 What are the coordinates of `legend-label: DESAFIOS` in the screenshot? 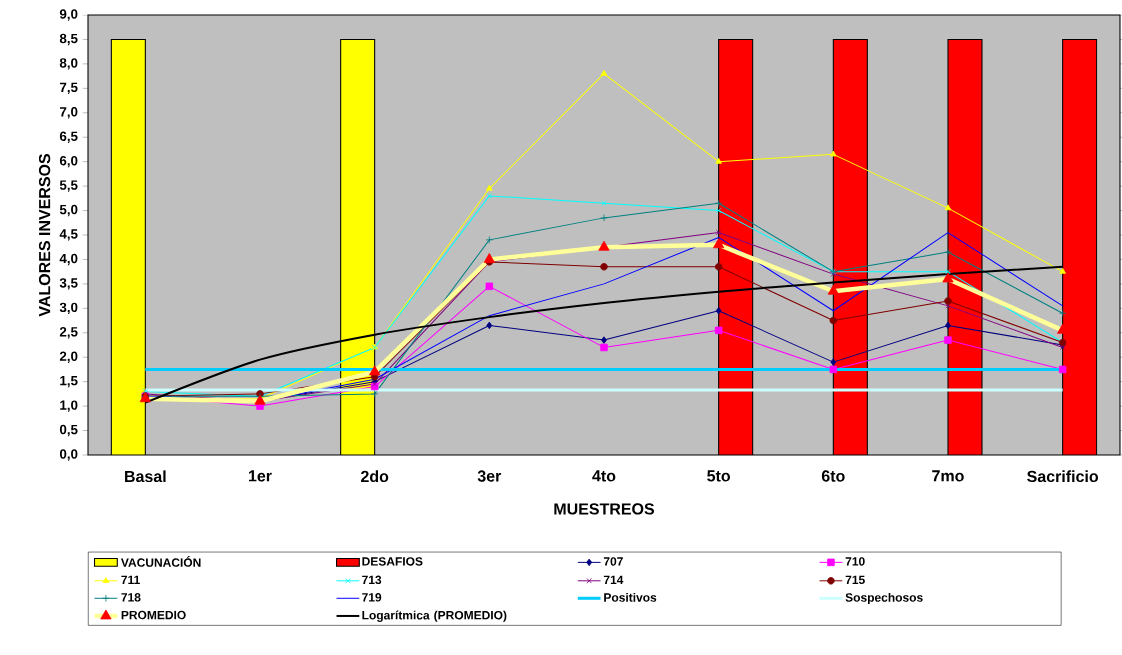 It's located at (392, 561).